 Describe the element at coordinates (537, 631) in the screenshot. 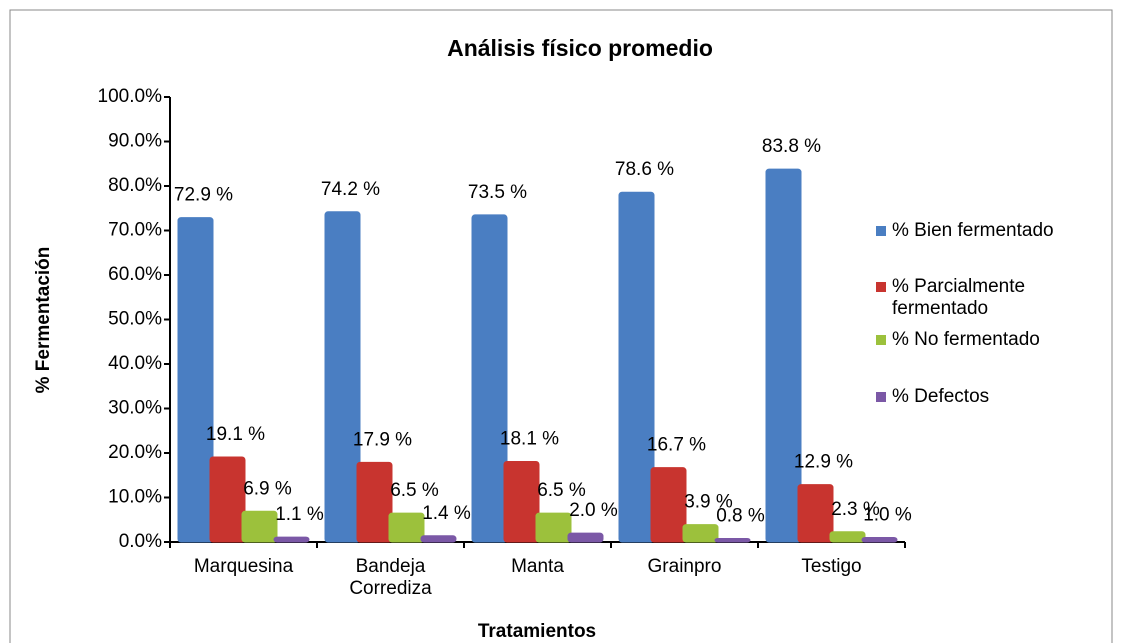

I see `x-axis-title: Tratamientos` at that location.